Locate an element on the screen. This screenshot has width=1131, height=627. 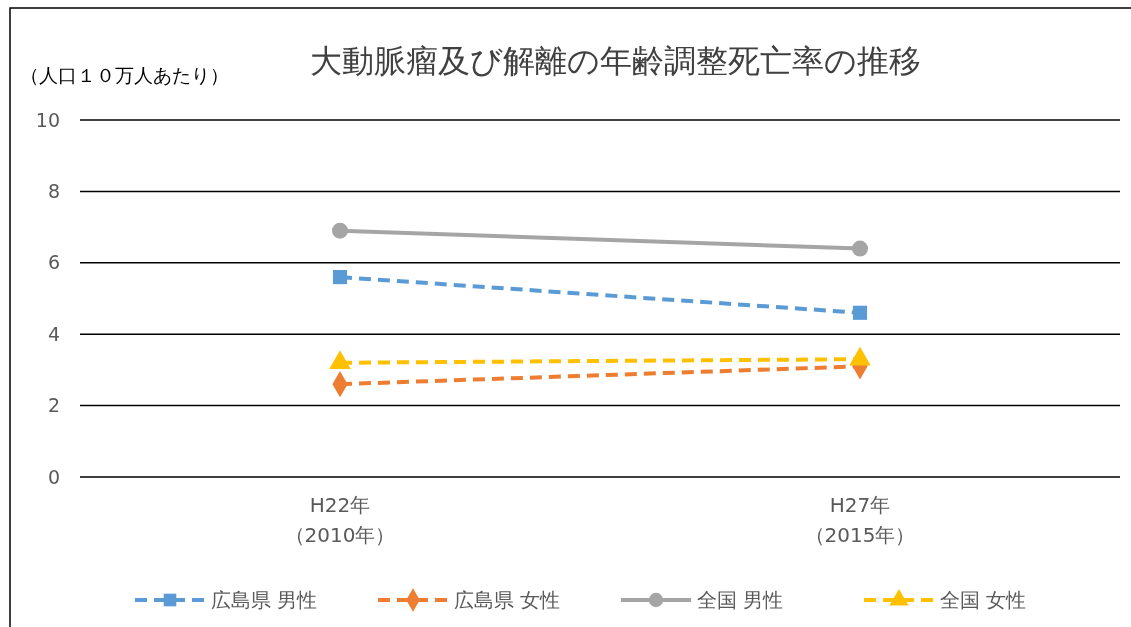
y-tick-label: 10 is located at coordinates (47, 119).